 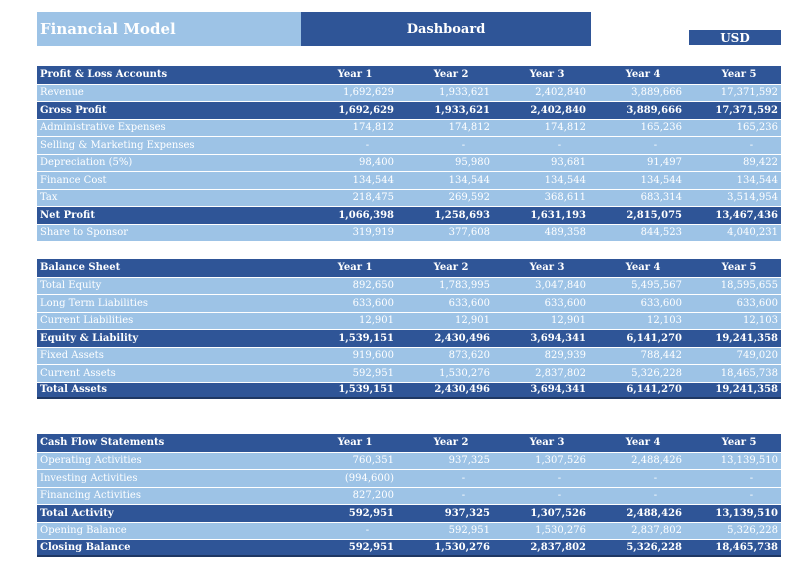 I want to click on row-value: 633,600, so click(x=373, y=303).